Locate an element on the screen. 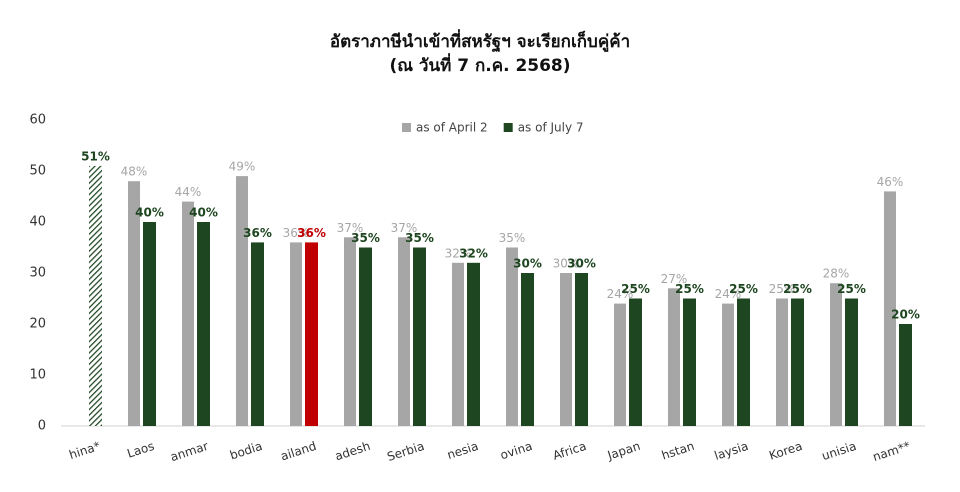 Image resolution: width=960 pixels, height=492 pixels. x-tick-label: nesia is located at coordinates (462, 450).